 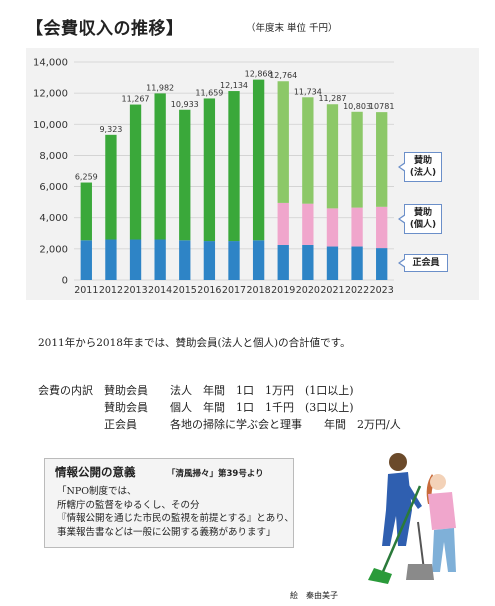 What do you see at coordinates (50, 63) in the screenshot?
I see `y-tick-label: 14,000` at bounding box center [50, 63].